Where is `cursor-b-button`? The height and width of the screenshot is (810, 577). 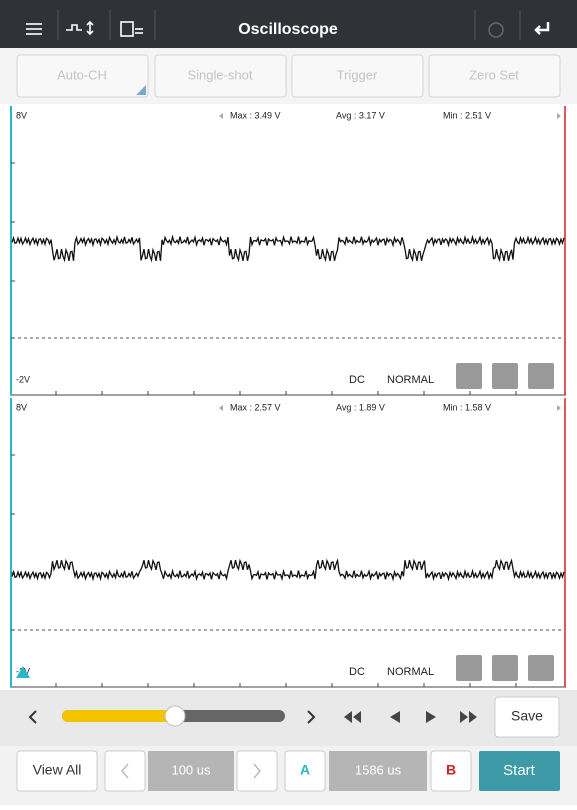 cursor-b-button is located at coordinates (451, 771).